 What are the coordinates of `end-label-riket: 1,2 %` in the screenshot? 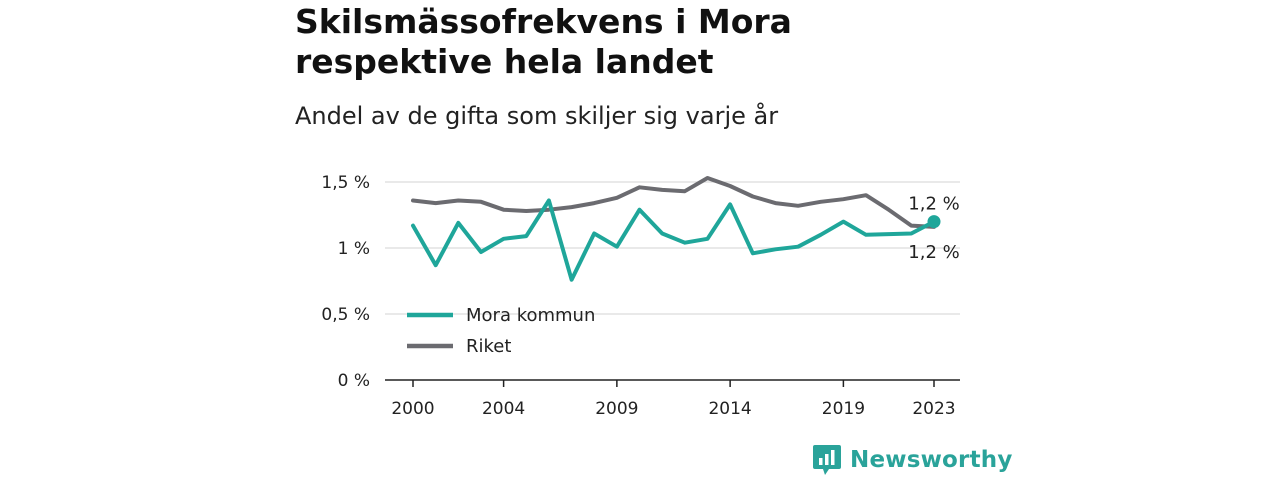 It's located at (933, 252).